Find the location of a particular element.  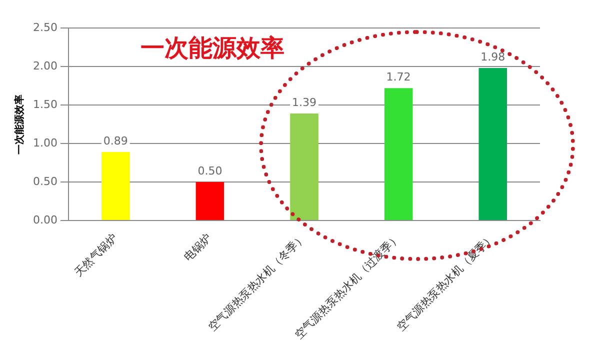

y-tick-label: 2.50 is located at coordinates (45, 27).